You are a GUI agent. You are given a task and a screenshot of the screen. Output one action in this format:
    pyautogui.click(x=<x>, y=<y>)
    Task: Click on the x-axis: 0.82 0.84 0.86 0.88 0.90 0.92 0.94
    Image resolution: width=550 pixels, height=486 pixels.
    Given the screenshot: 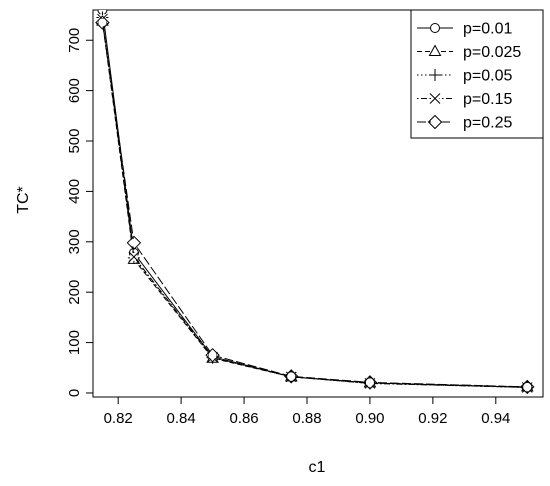 What is the action you would take?
    pyautogui.click(x=307, y=412)
    